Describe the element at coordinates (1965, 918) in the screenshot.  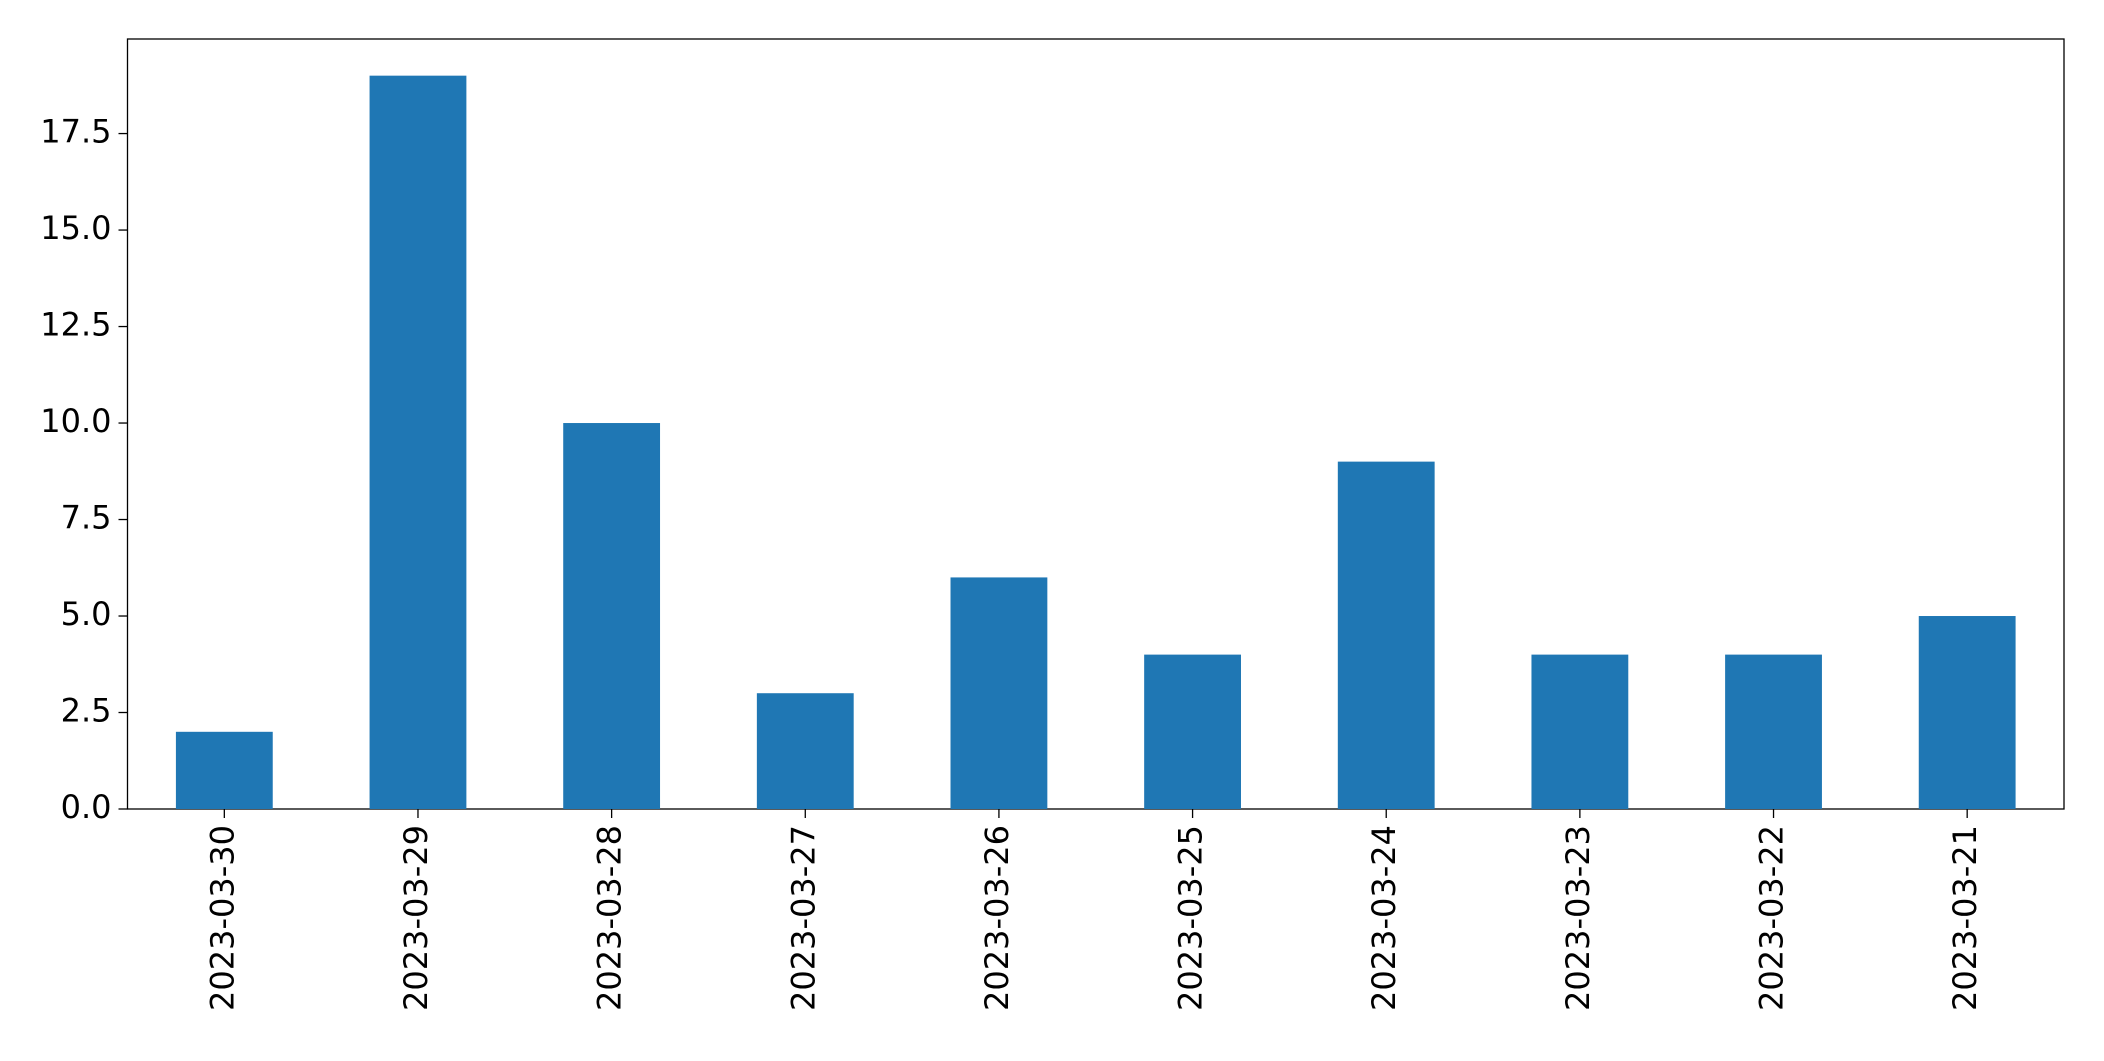
I see `x-tick-label: 2023-03-21` at that location.